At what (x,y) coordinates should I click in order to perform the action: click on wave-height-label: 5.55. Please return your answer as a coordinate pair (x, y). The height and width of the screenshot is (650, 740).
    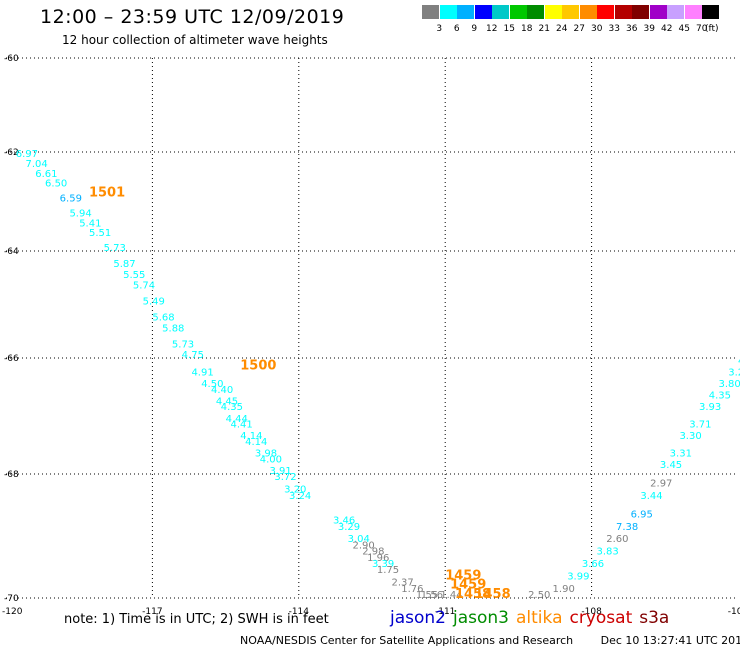
    Looking at the image, I should click on (134, 275).